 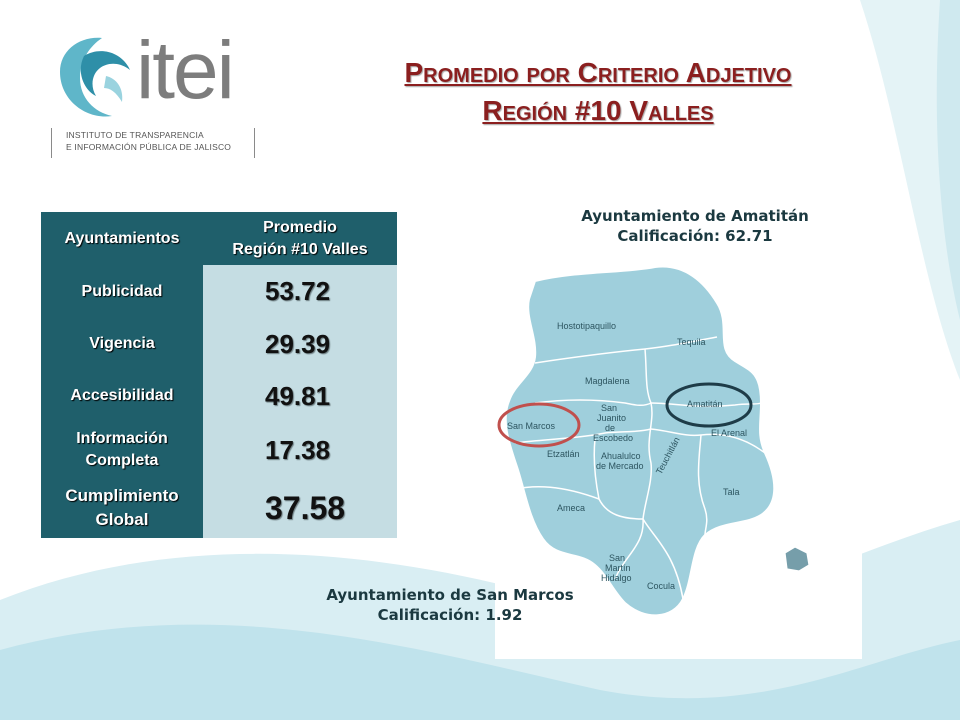 I want to click on row-label-cumplimiento-global: Cumplimiento Global, so click(x=122, y=508).